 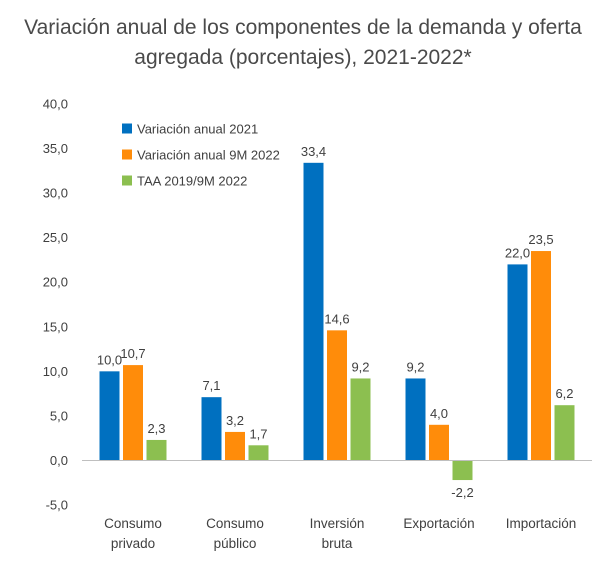 I want to click on x-category-label: Importación, so click(x=541, y=523).